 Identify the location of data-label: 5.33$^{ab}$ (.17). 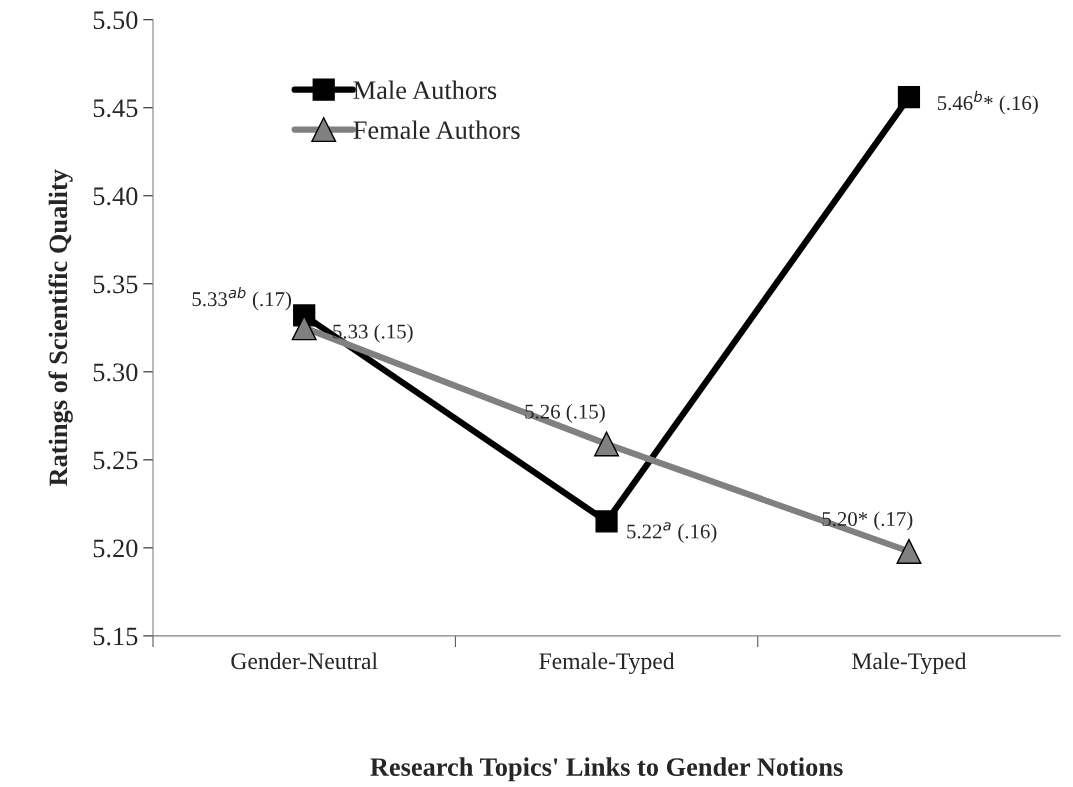
(242, 298).